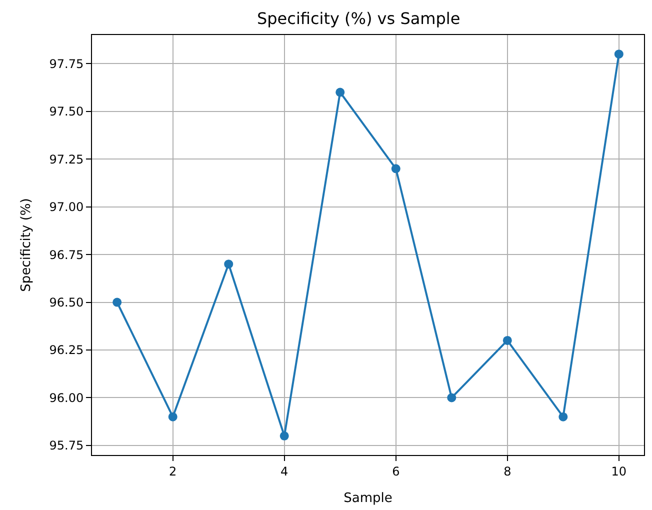 The height and width of the screenshot is (510, 652). Describe the element at coordinates (66, 302) in the screenshot. I see `y-tick-label: 96.50` at that location.